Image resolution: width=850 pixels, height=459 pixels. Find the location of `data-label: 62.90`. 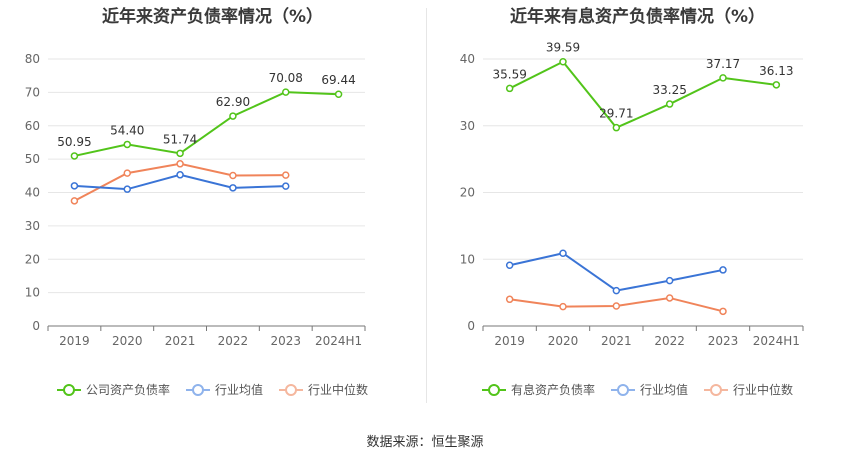

data-label: 62.90 is located at coordinates (233, 102).